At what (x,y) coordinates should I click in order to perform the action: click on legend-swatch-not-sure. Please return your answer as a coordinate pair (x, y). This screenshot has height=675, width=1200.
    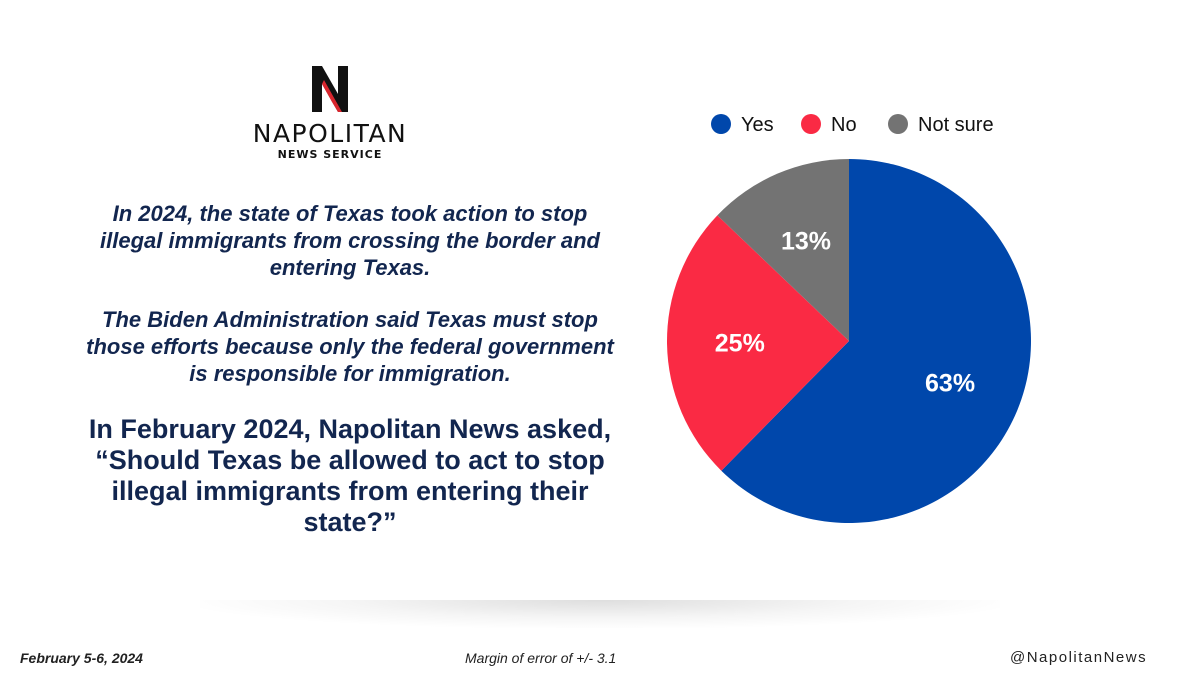
    Looking at the image, I should click on (898, 124).